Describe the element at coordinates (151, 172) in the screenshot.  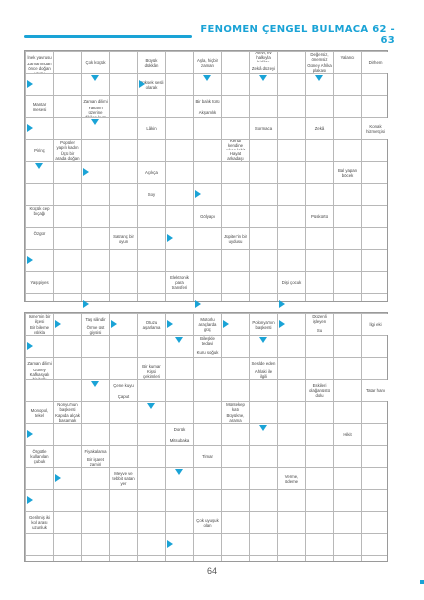
I see `clue-cell: Açıkça` at that location.